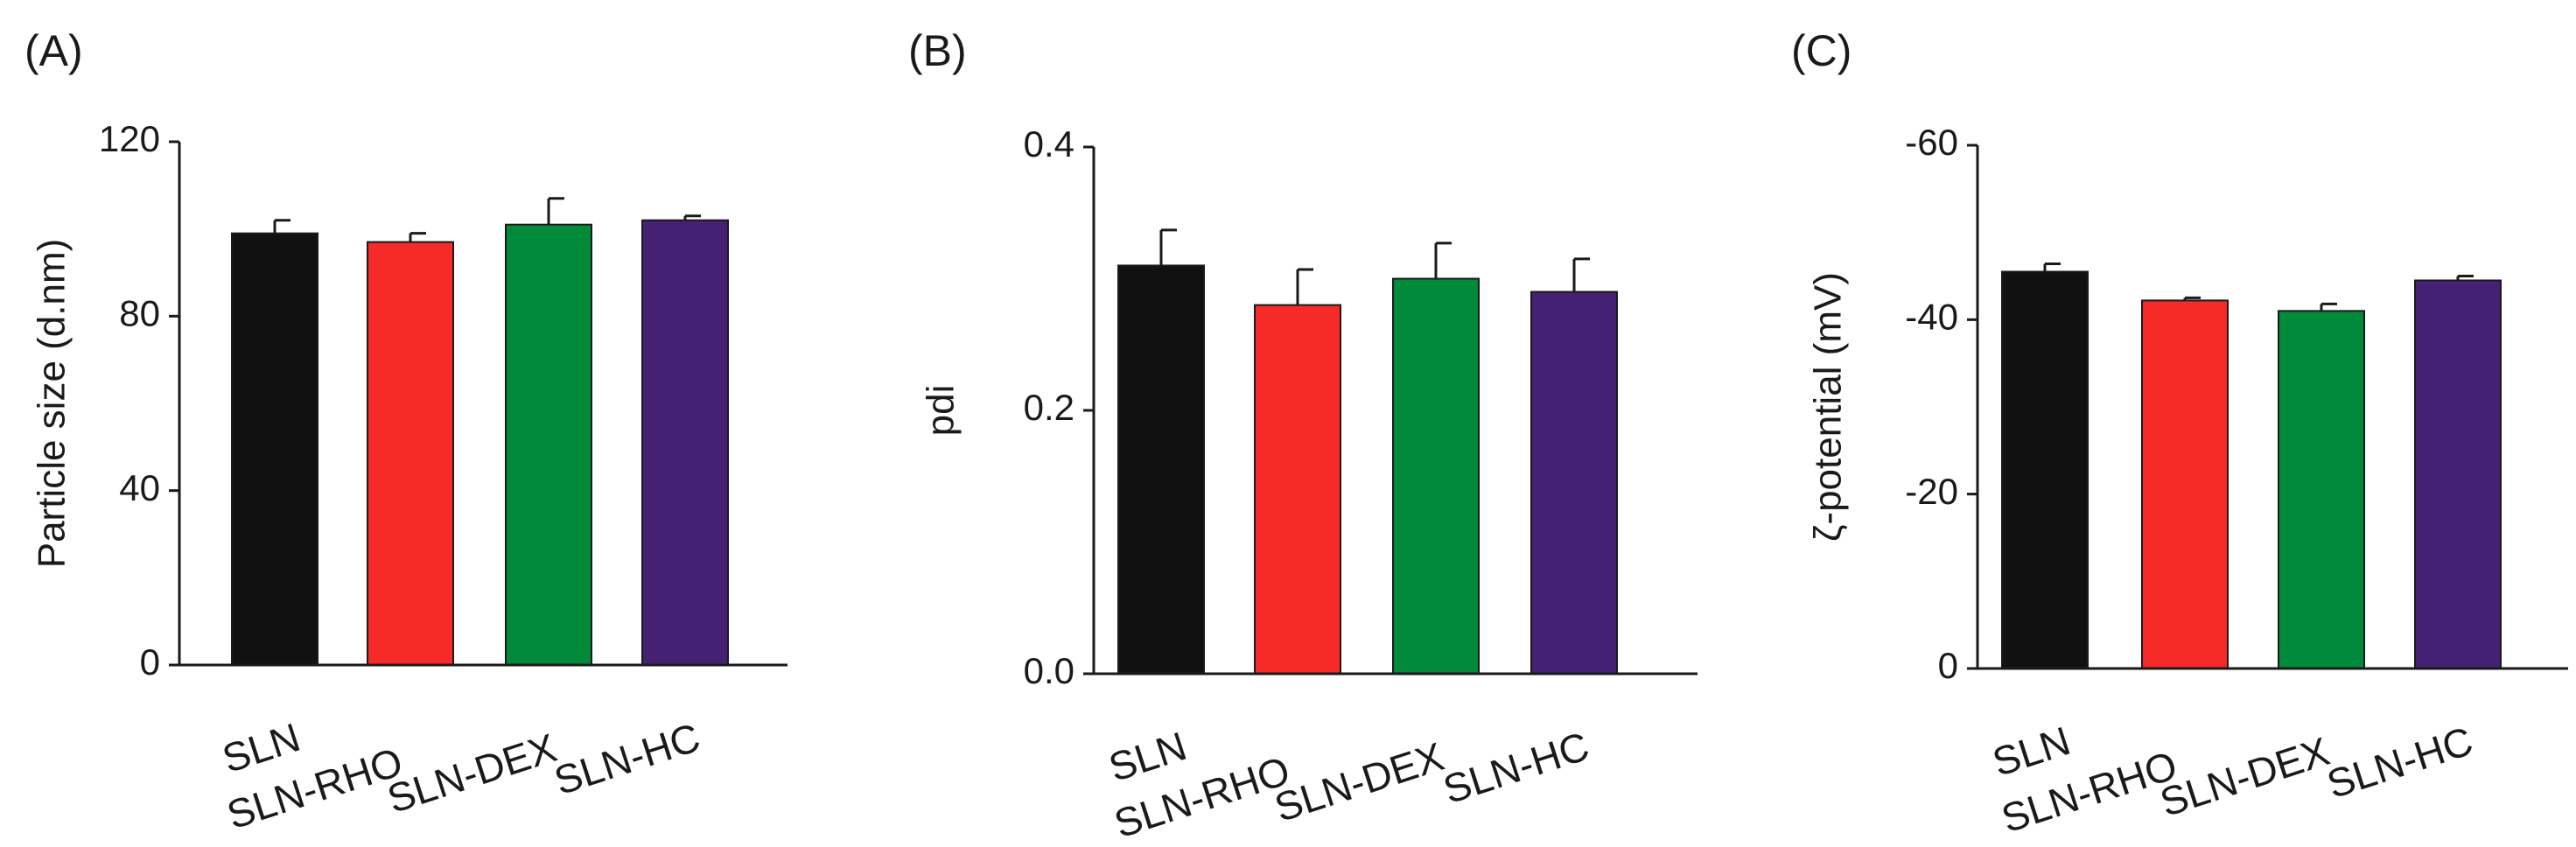 The width and height of the screenshot is (2576, 847). What do you see at coordinates (1049, 407) in the screenshot?
I see `y-tick-label: 0.2` at bounding box center [1049, 407].